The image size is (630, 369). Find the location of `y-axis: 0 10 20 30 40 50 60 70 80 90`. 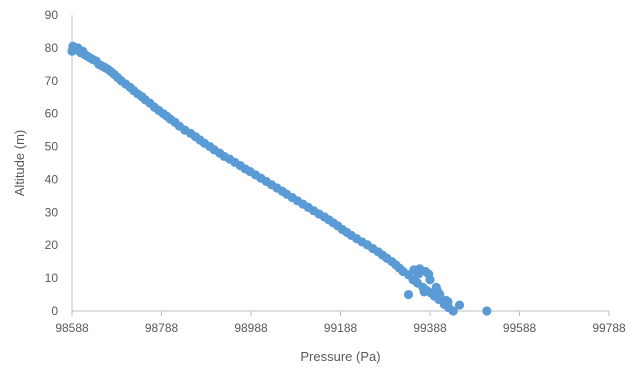

y-axis: 0 10 20 30 40 50 60 70 80 90 is located at coordinates (59, 163).